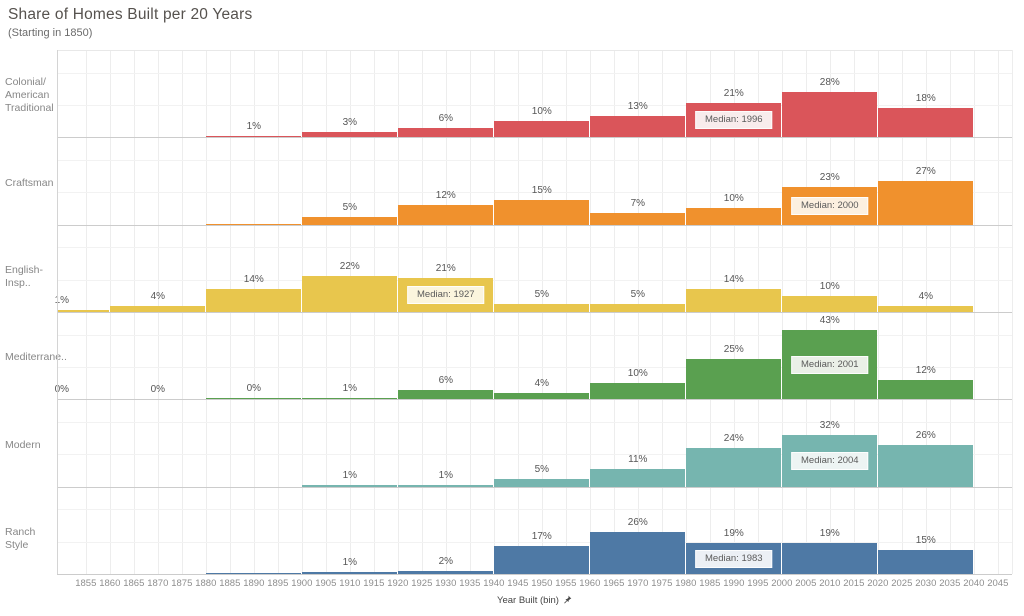 The width and height of the screenshot is (1024, 616). What do you see at coordinates (638, 583) in the screenshot?
I see `x-tick-label: 1970` at bounding box center [638, 583].